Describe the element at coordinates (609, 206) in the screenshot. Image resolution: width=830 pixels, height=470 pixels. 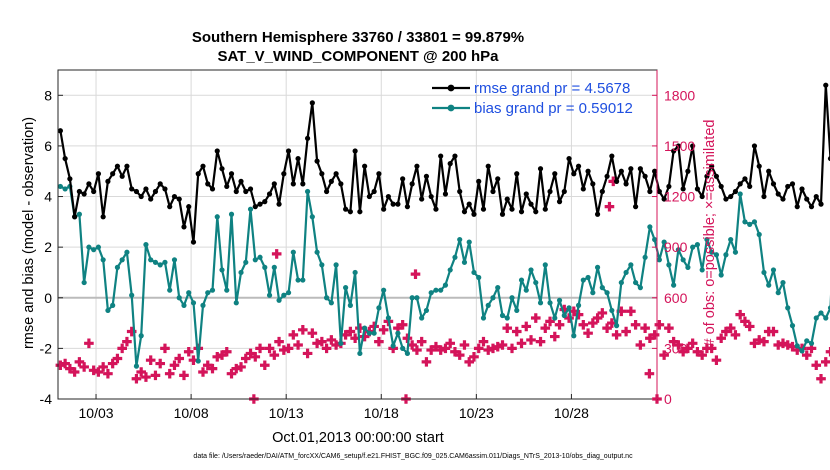
I see `obs-marker-extra` at that location.